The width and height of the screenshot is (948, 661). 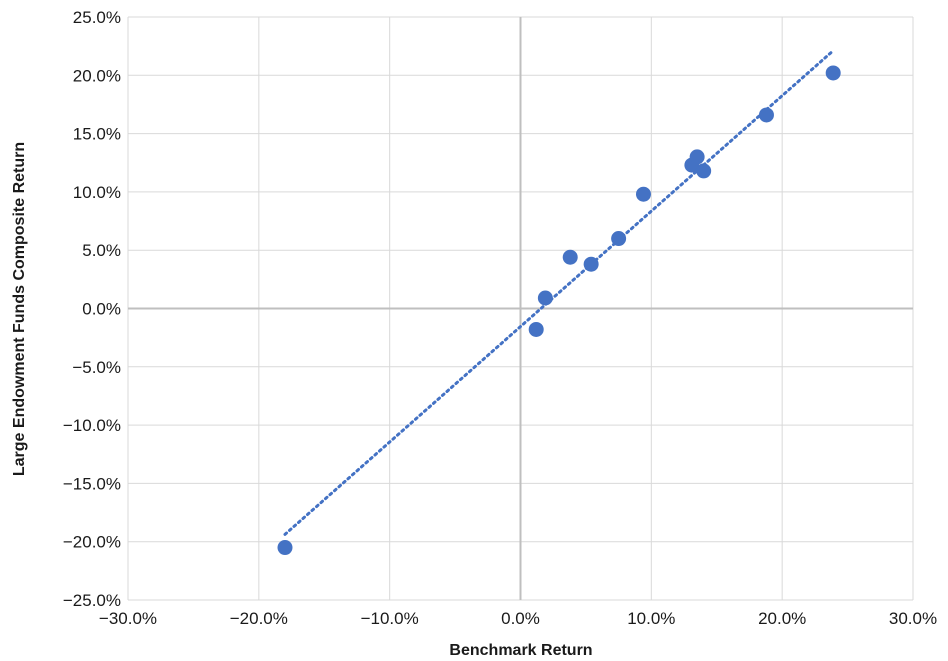 I want to click on y-tick-label: 25.0%, so click(x=97, y=17).